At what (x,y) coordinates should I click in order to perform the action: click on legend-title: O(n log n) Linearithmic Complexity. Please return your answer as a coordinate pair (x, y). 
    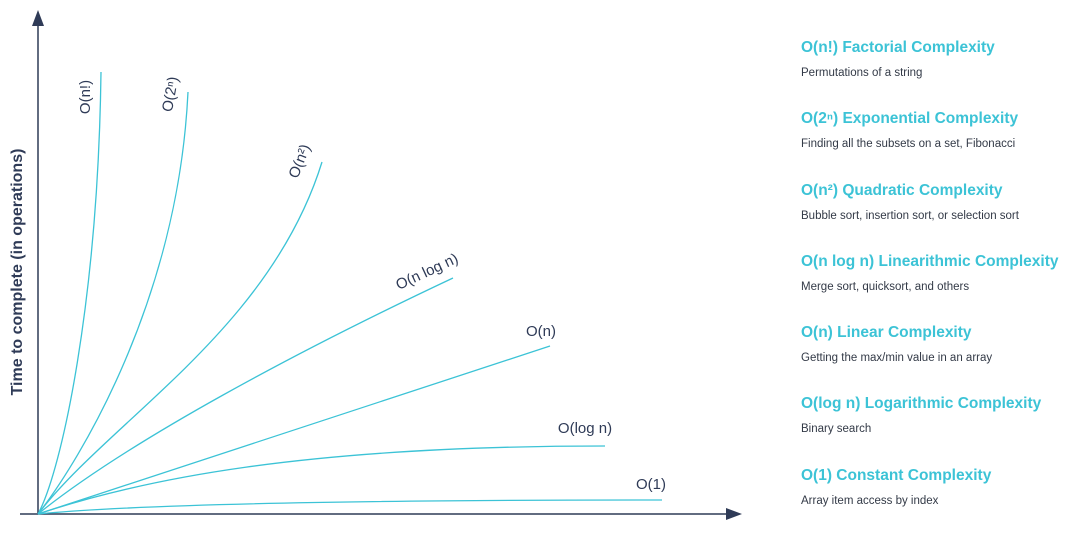
    Looking at the image, I should click on (930, 261).